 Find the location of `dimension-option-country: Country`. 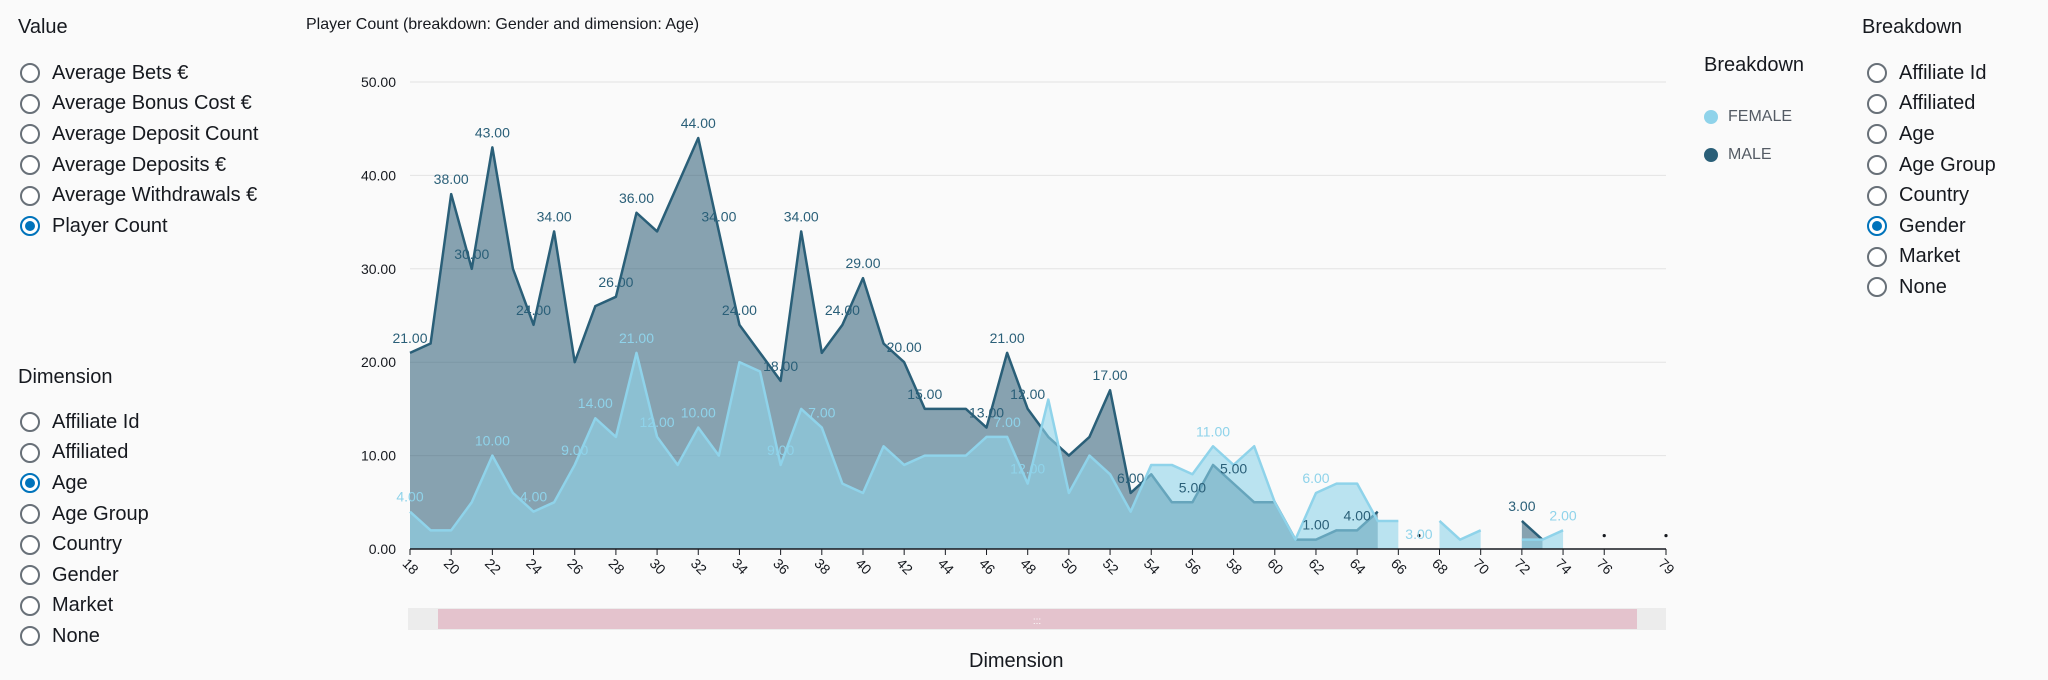

dimension-option-country: Country is located at coordinates (84, 544).